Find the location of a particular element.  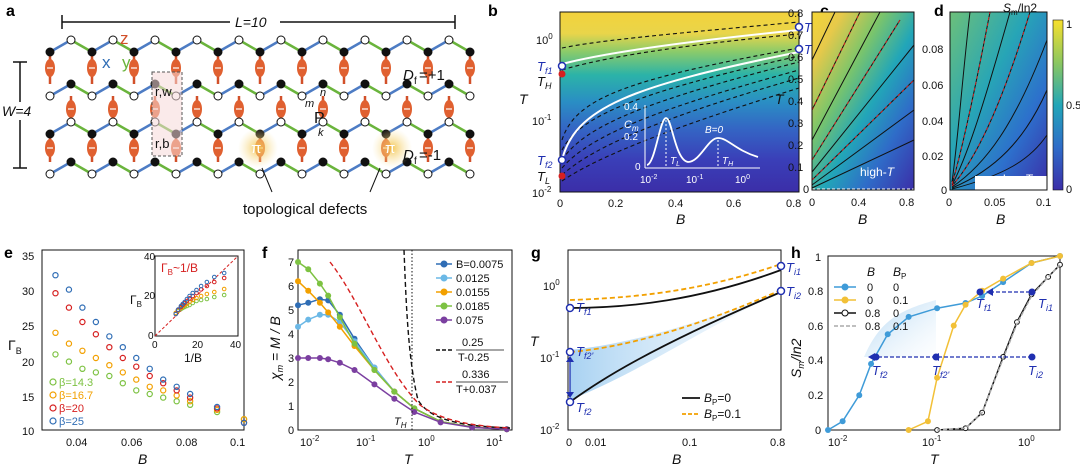

svg-text: BP=0 is located at coordinates (717, 399).